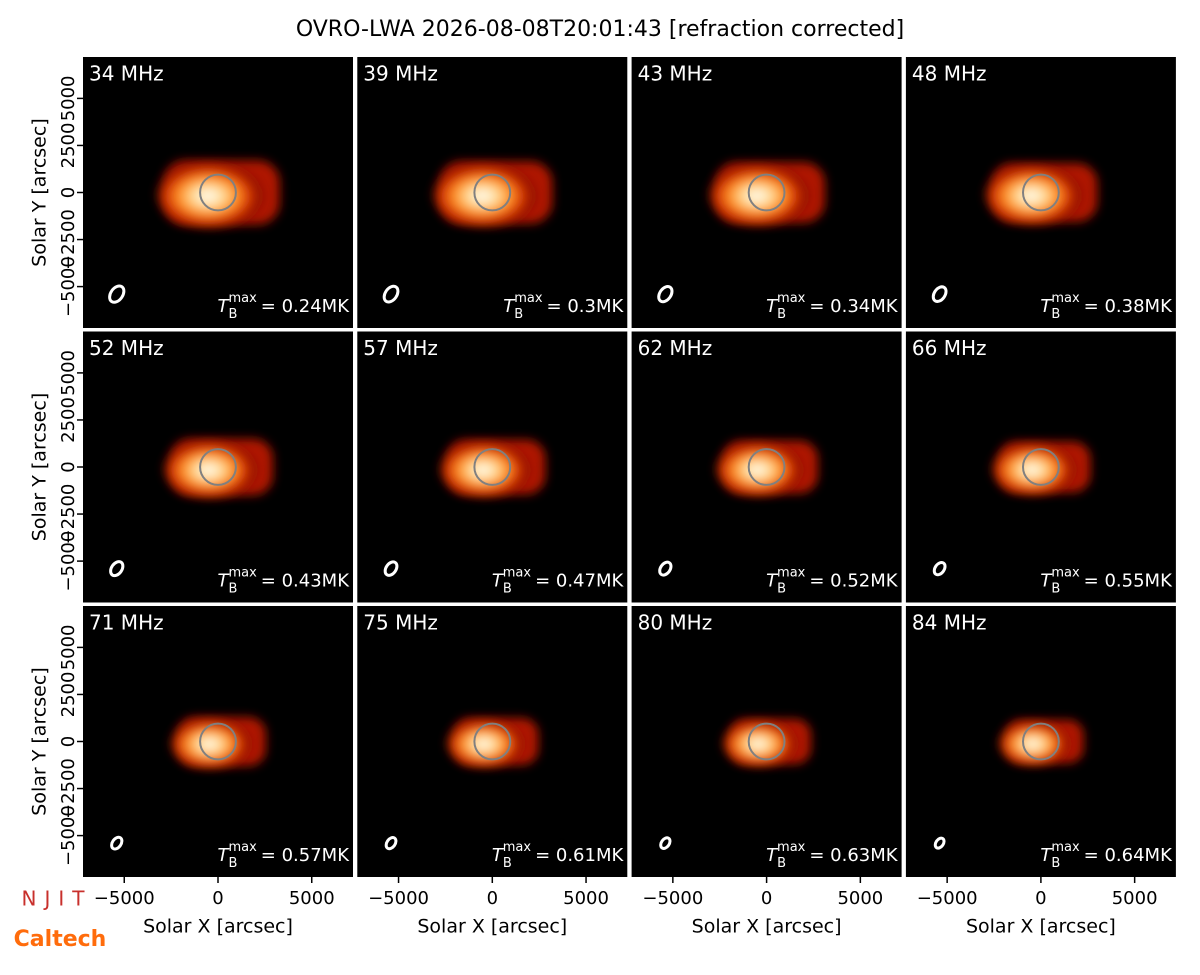 This screenshot has width=1200, height=975. I want to click on panel: 43 MHz TBmax = 0.34MK, so click(766, 192).